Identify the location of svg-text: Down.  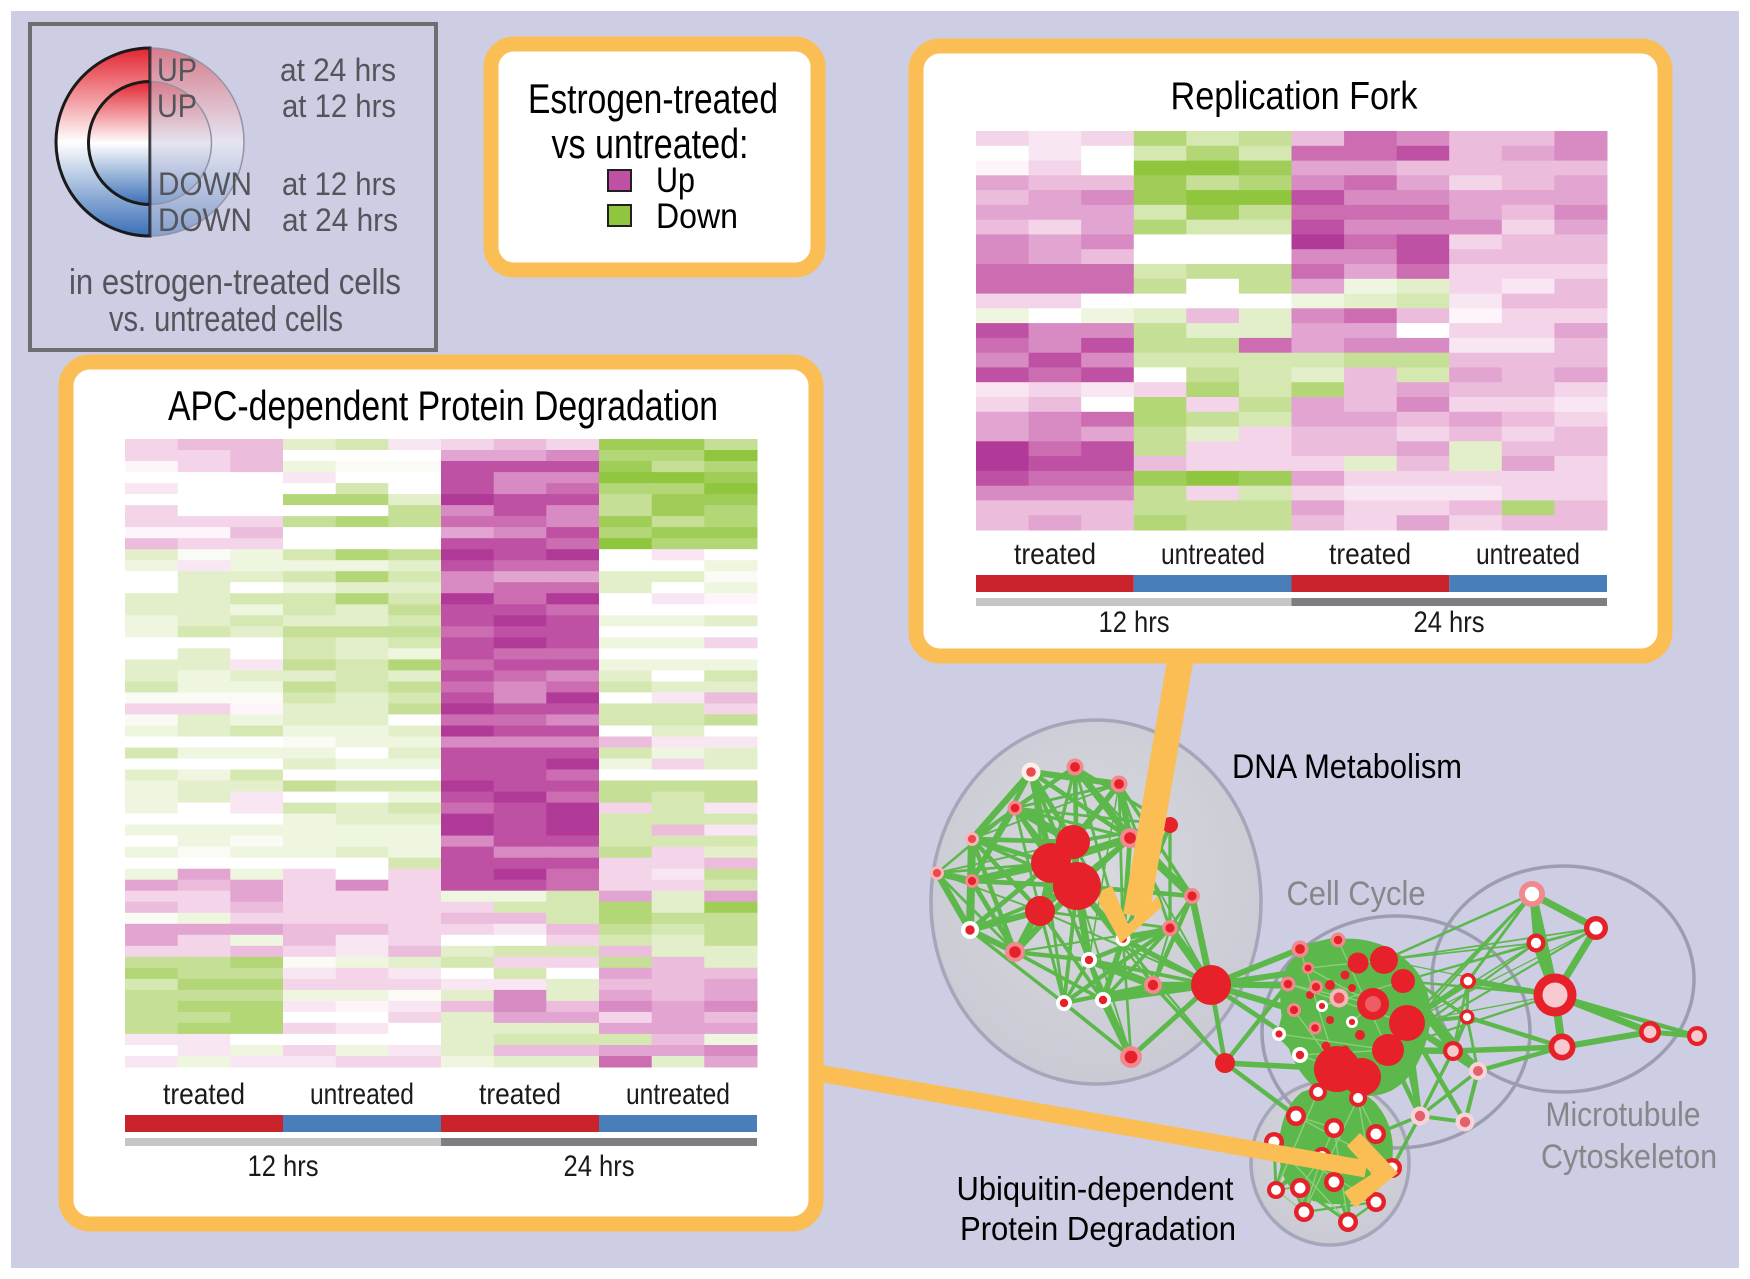
(697, 216).